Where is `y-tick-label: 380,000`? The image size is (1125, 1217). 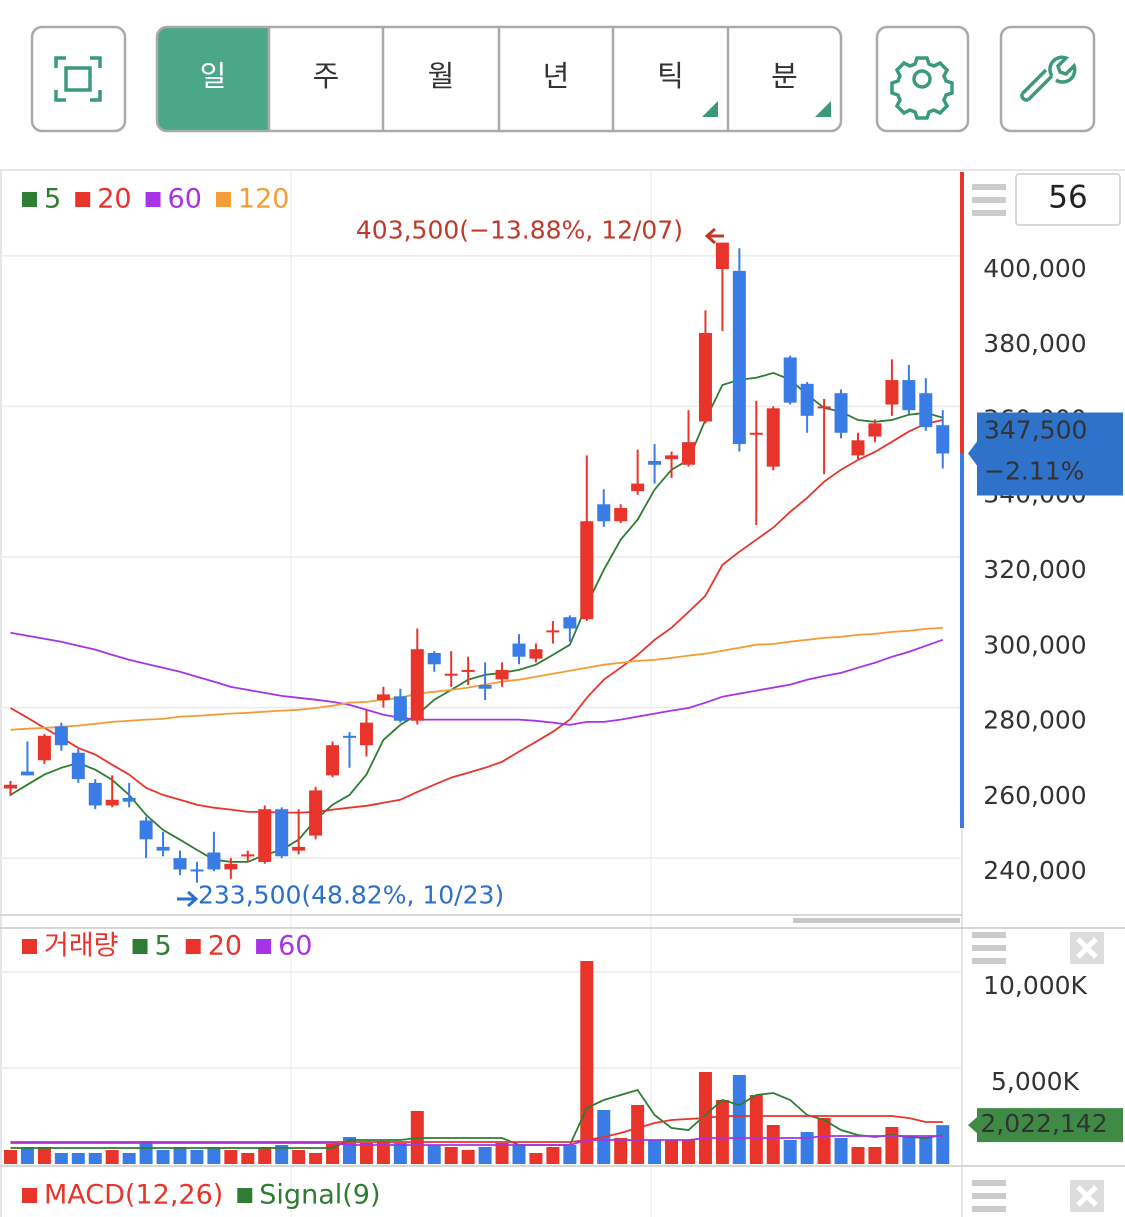 y-tick-label: 380,000 is located at coordinates (1034, 343).